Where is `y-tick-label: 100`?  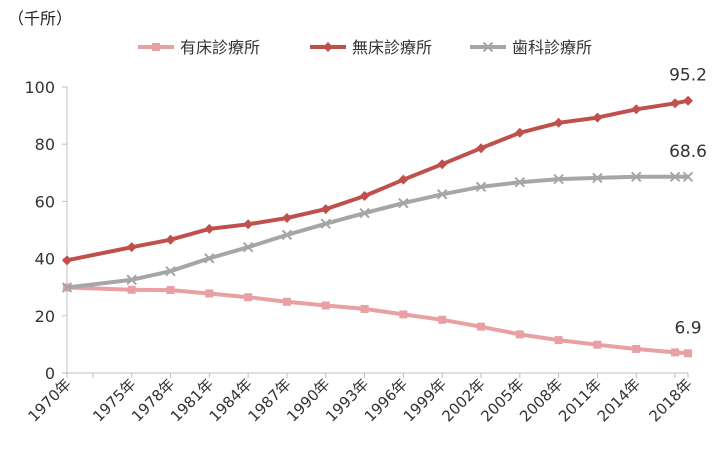 y-tick-label: 100 is located at coordinates (39, 87).